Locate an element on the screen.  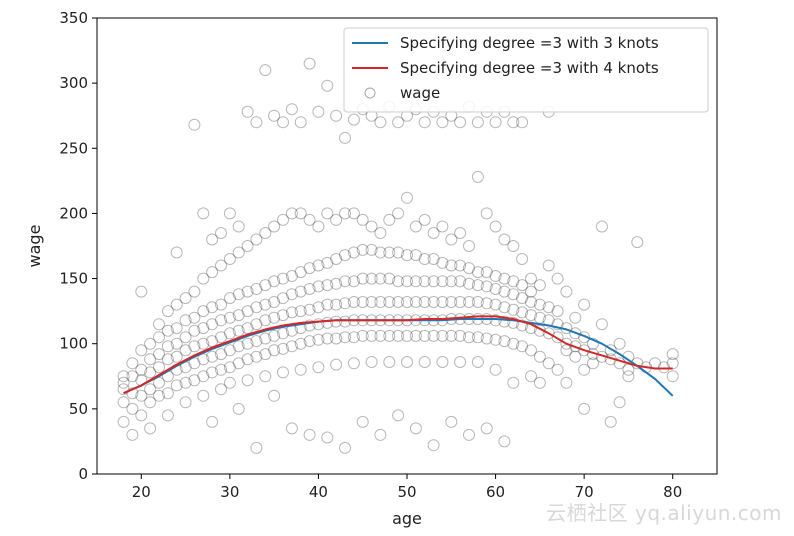
legend-box is located at coordinates (526, 70).